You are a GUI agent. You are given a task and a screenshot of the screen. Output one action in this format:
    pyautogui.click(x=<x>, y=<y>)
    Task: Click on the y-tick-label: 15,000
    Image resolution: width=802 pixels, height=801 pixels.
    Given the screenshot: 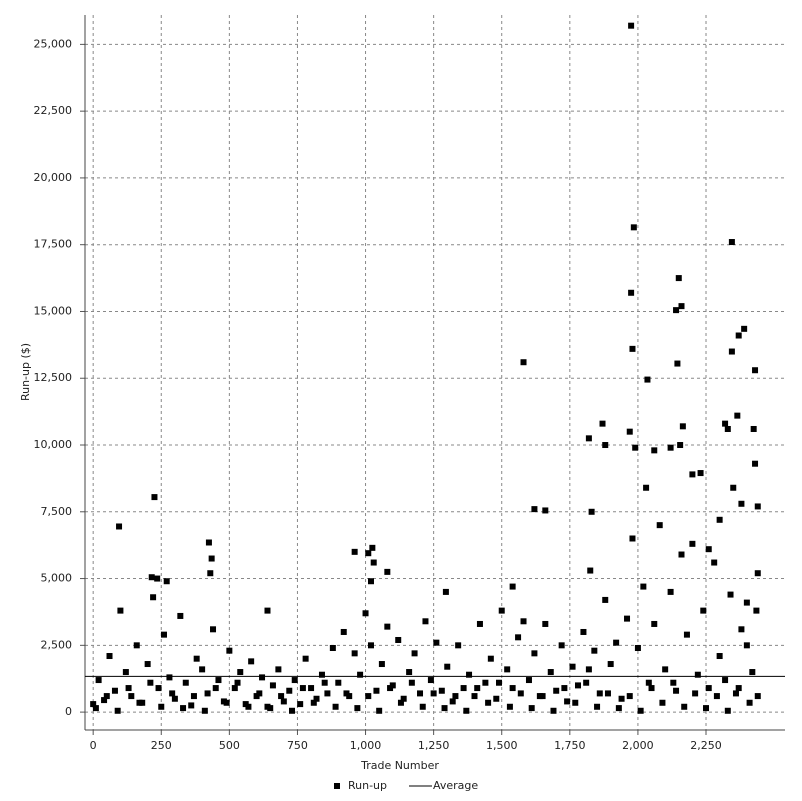 What is the action you would take?
    pyautogui.click(x=53, y=310)
    